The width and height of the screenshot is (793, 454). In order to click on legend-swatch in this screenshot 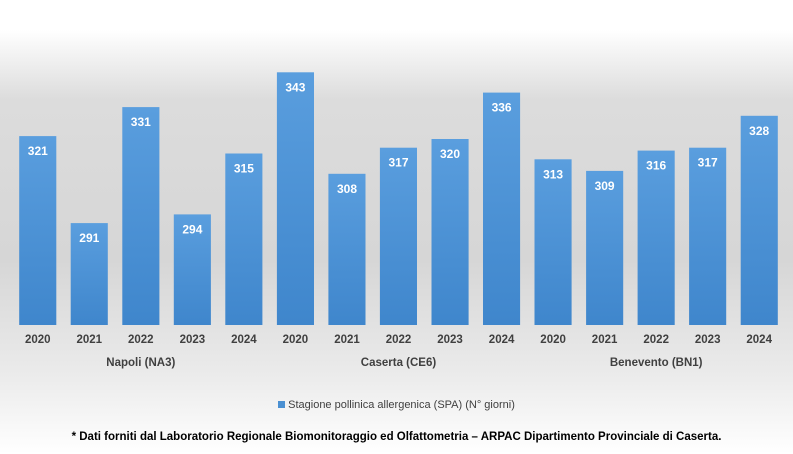, I will do `click(282, 404)`.